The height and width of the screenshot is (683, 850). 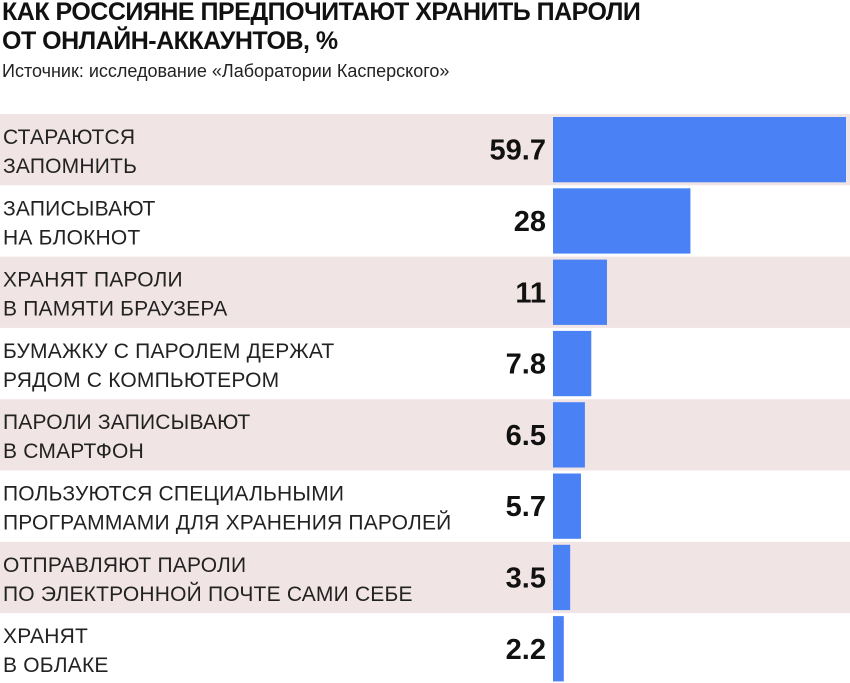 I want to click on category-label: ПОЛЬЗУЮТСЯ СПЕЦИАЛЬНЫМИ, so click(x=173, y=494).